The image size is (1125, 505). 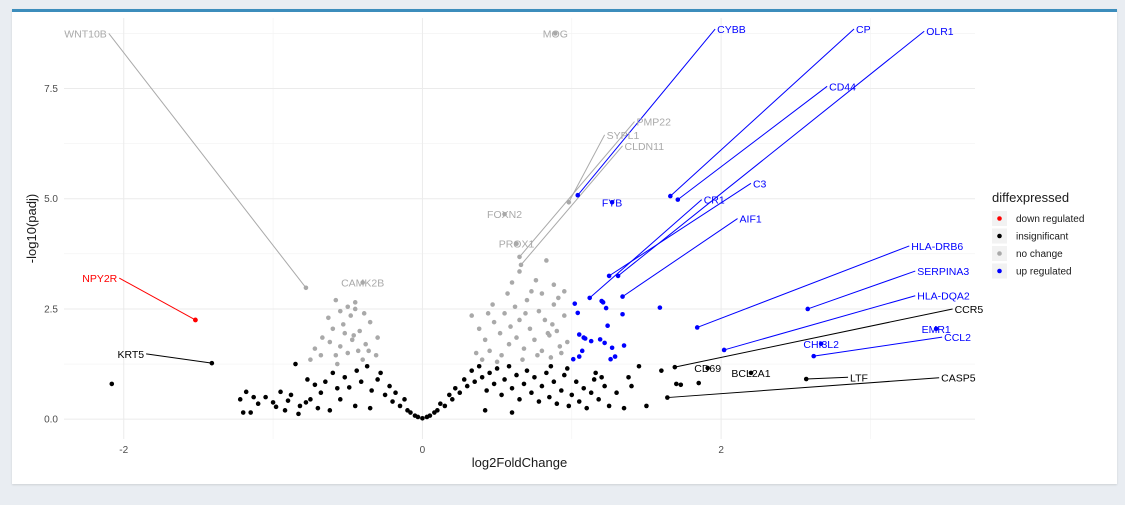 What do you see at coordinates (1050, 219) in the screenshot?
I see `legend-label: down regulated` at bounding box center [1050, 219].